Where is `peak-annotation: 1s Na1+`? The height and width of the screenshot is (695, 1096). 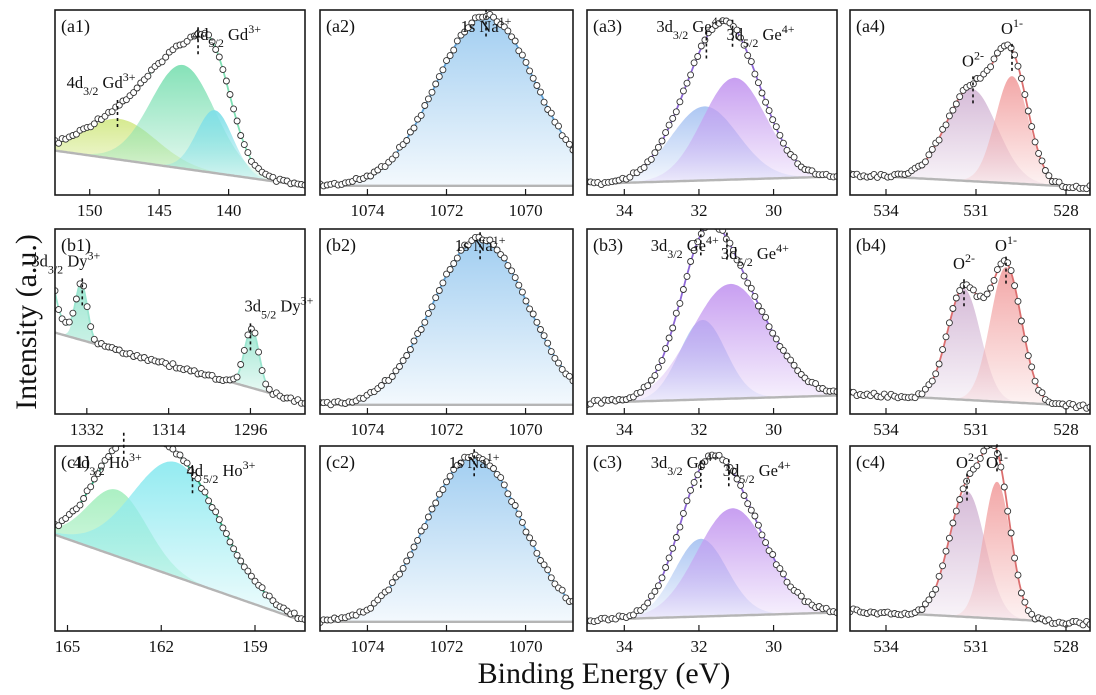
peak-annotation: 1s Na1+ is located at coordinates (480, 244).